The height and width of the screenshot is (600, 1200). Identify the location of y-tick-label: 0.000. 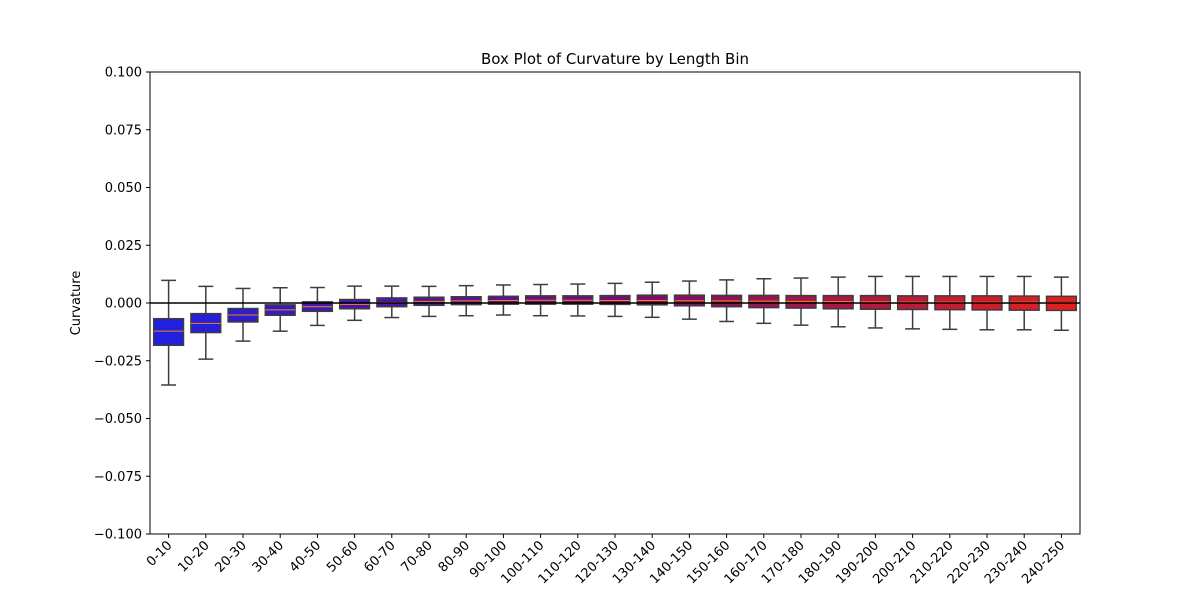
(123, 304).